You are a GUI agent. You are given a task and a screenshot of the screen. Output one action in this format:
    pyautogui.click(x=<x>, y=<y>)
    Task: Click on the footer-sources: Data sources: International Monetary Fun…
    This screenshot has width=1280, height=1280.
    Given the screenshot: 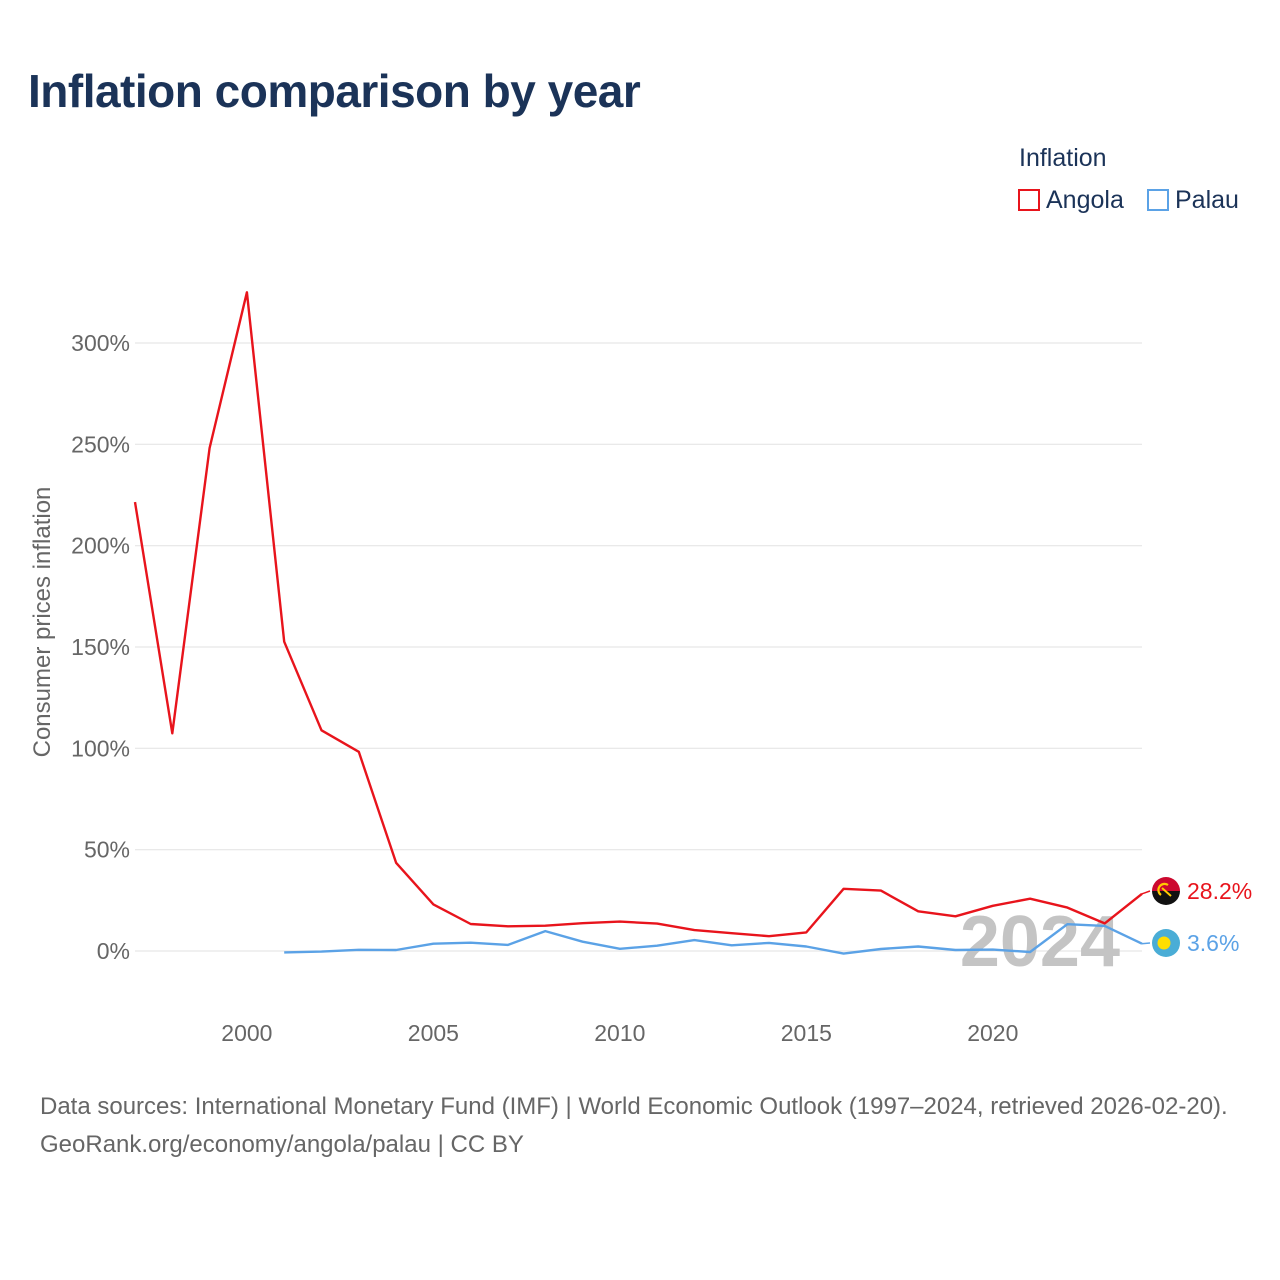 What is the action you would take?
    pyautogui.click(x=634, y=1106)
    